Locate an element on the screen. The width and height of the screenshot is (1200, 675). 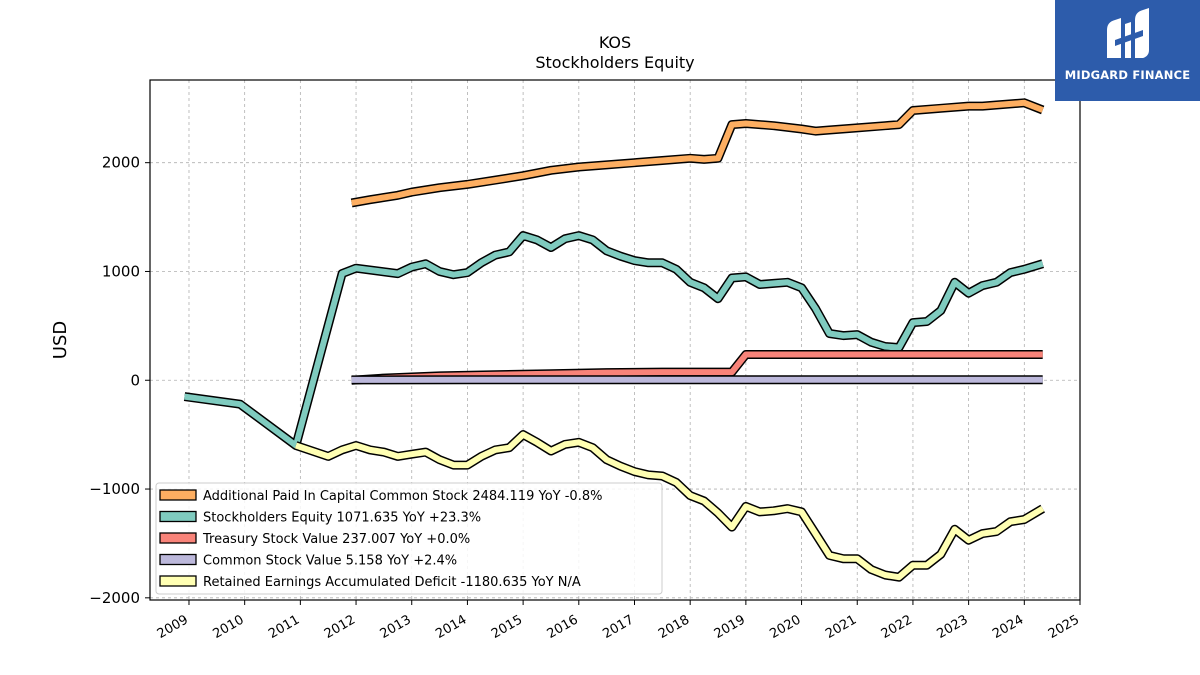
x-tick-label: 2022 is located at coordinates (897, 627).